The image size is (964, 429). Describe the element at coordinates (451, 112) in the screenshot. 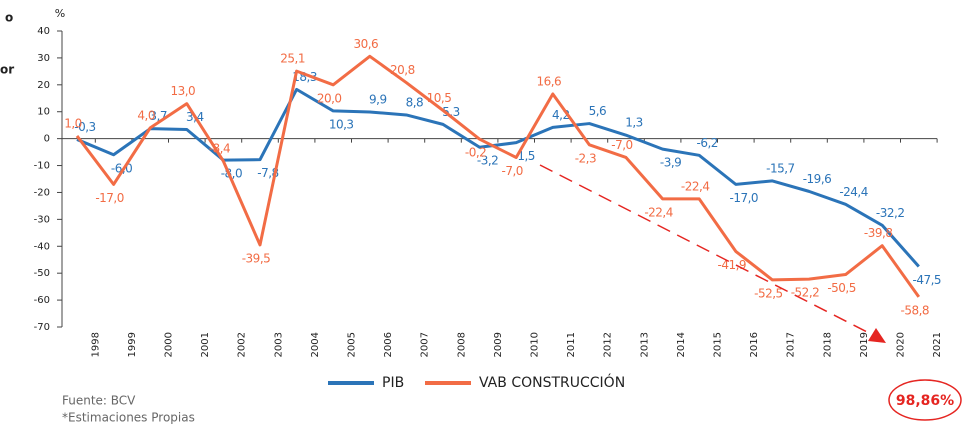

I see `value-label: 5,3` at that location.